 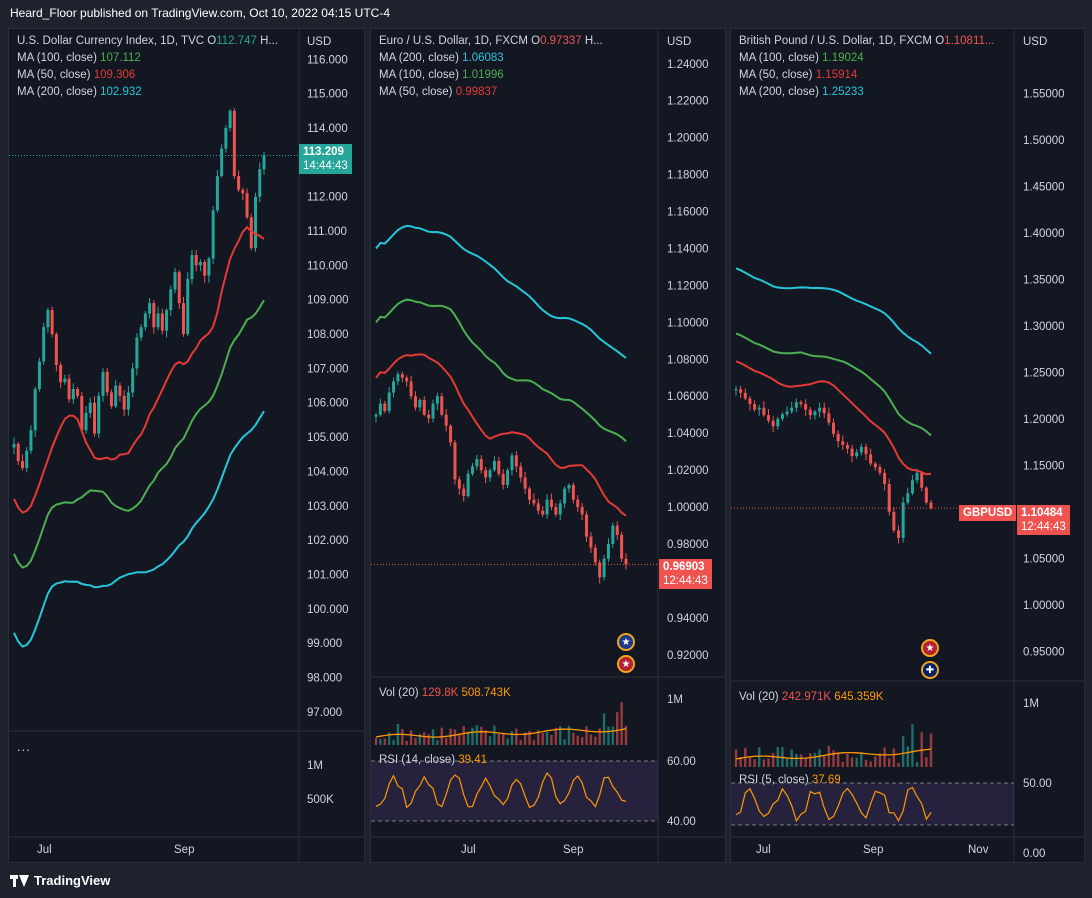 What do you see at coordinates (328, 335) in the screenshot?
I see `y-tick-label: 108.000` at bounding box center [328, 335].